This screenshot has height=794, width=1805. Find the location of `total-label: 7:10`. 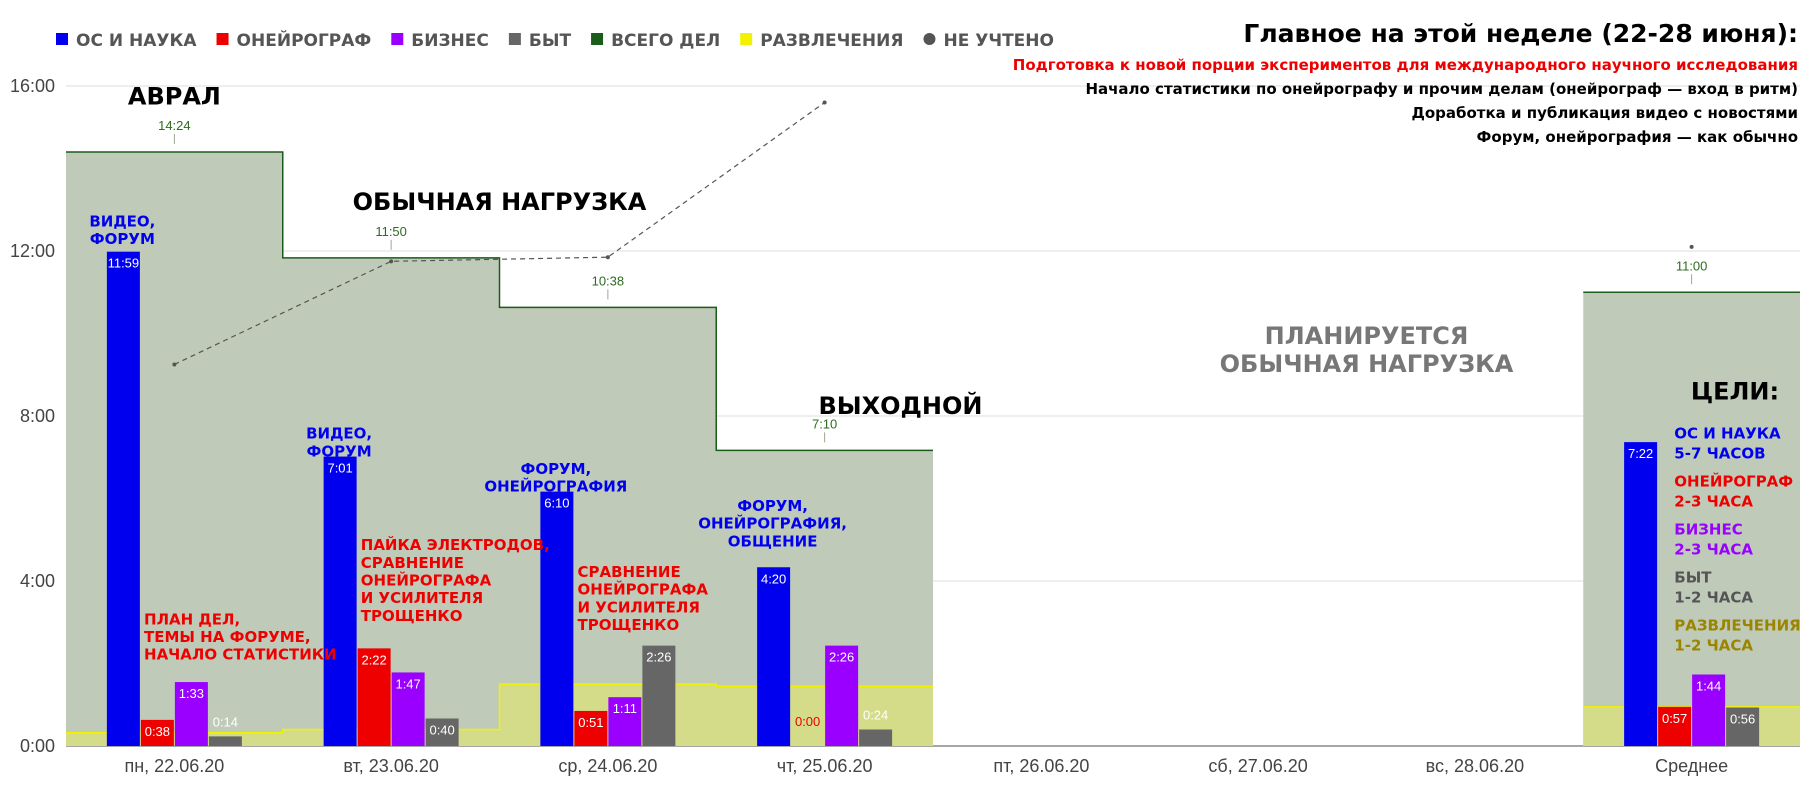

total-label: 7:10 is located at coordinates (824, 423).